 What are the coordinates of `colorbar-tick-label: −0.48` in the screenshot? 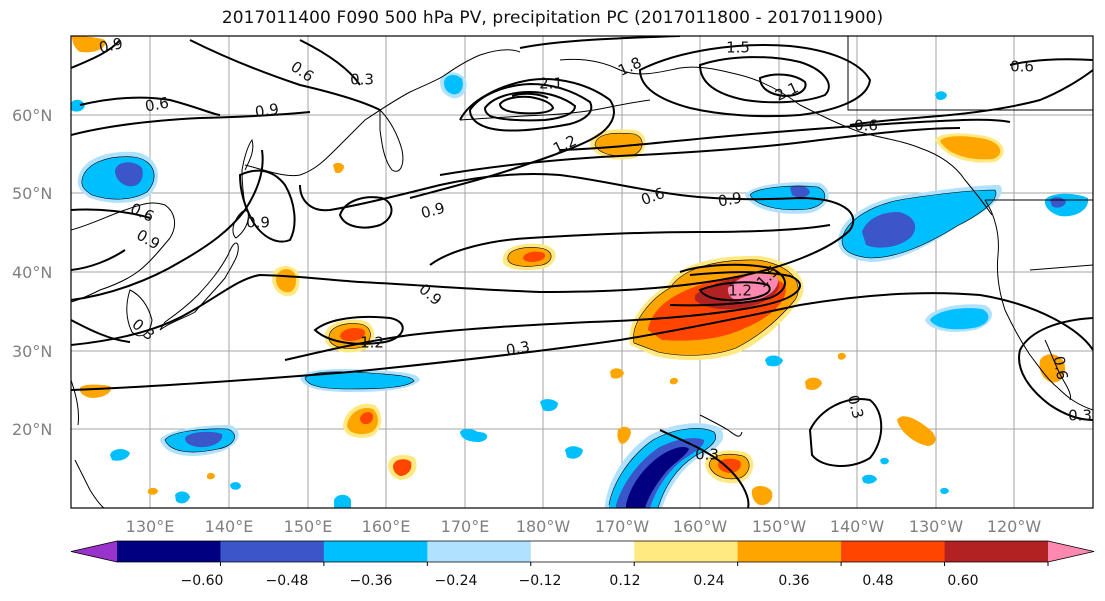 It's located at (287, 581).